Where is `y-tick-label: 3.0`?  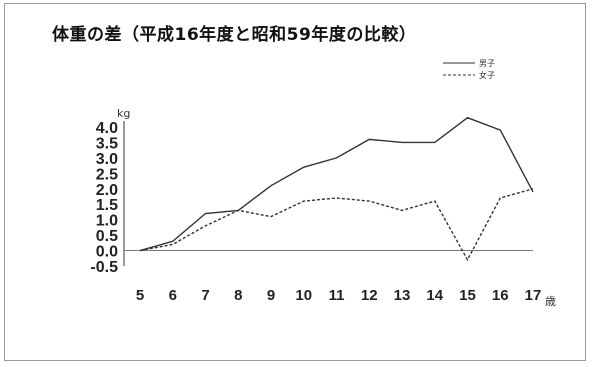 y-tick-label: 3.0 is located at coordinates (107, 159).